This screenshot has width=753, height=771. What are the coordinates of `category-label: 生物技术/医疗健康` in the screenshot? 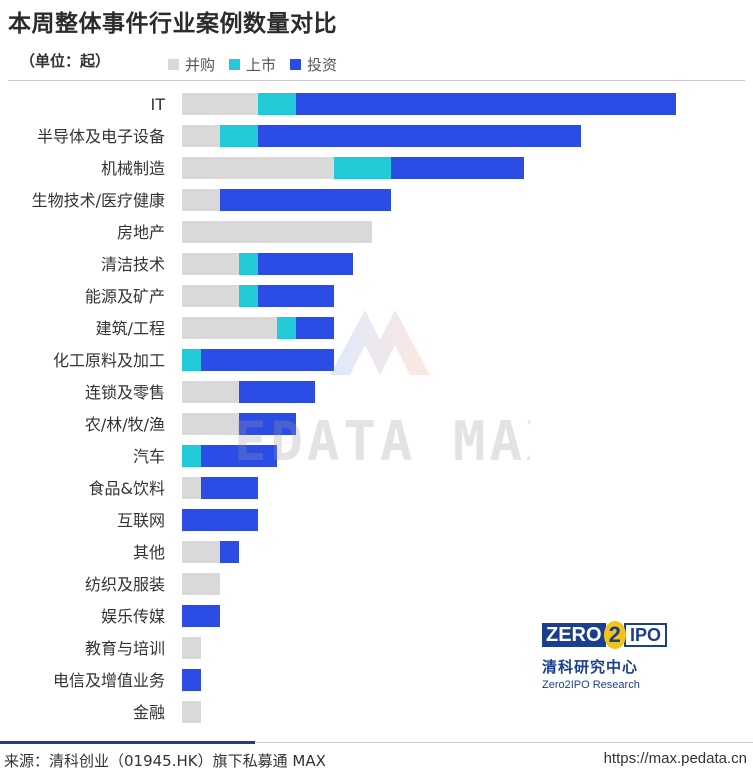 It's located at (98, 200).